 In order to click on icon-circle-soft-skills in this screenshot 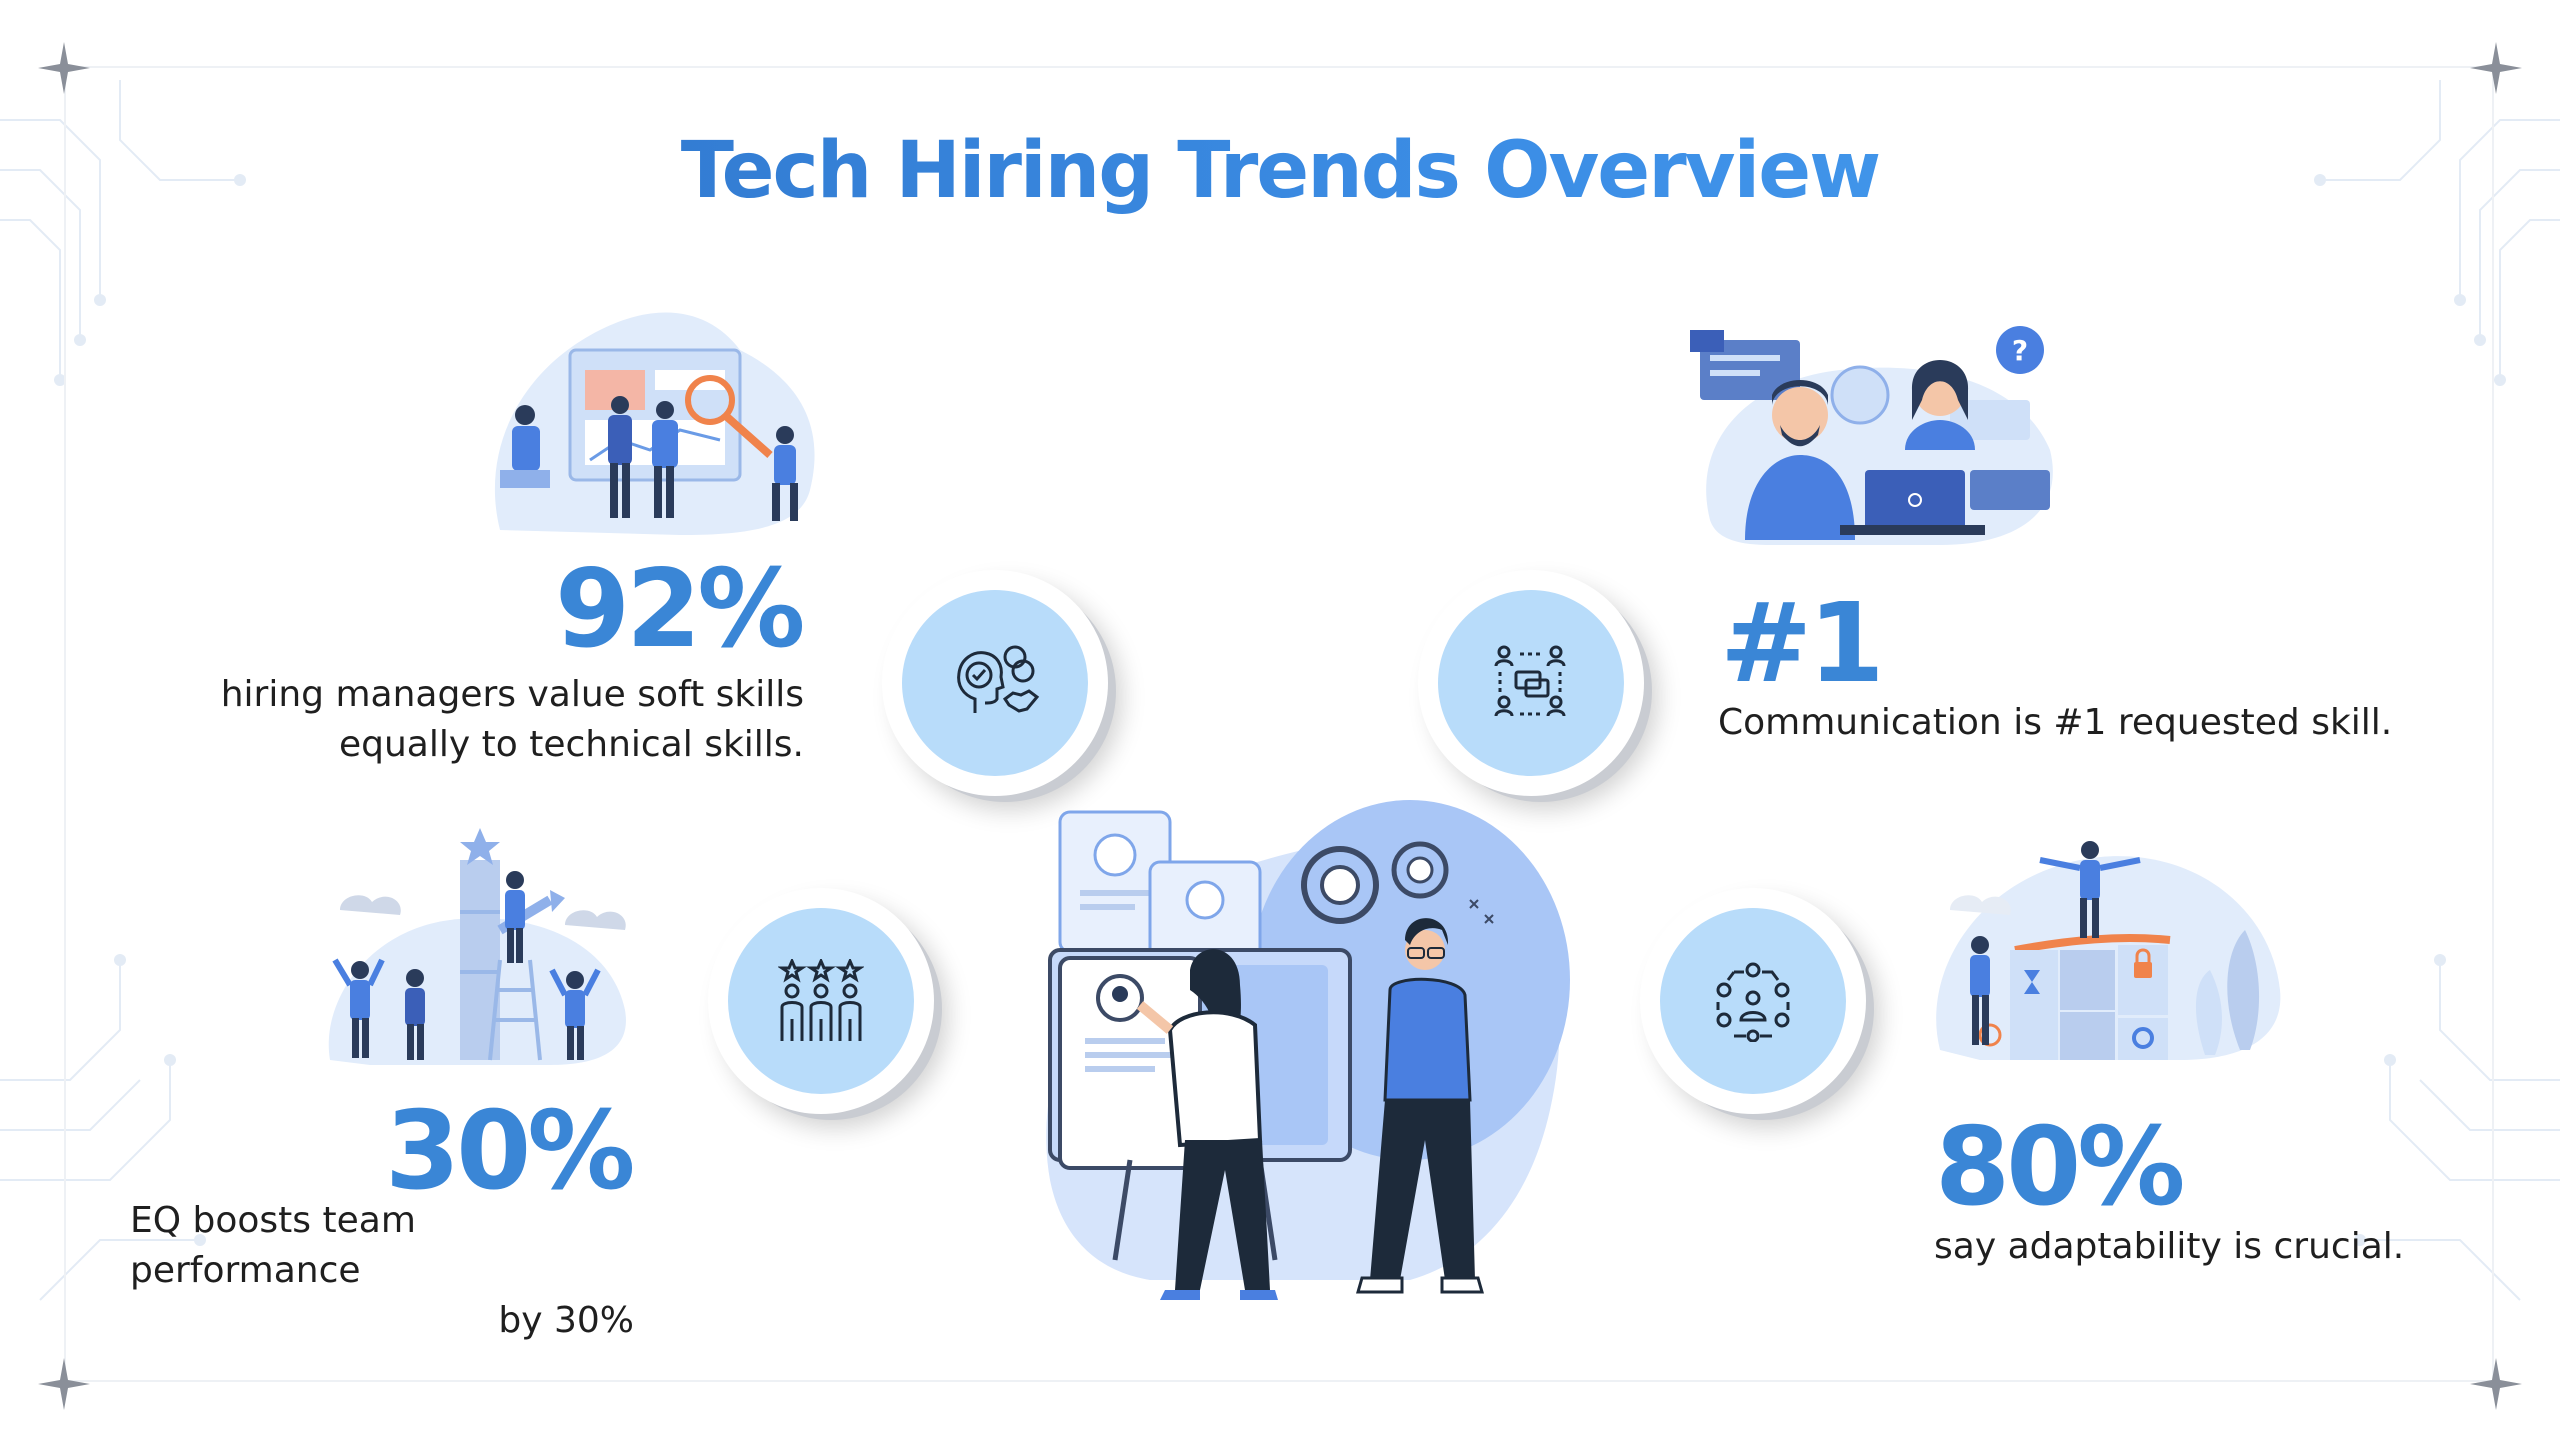, I will do `click(995, 683)`.